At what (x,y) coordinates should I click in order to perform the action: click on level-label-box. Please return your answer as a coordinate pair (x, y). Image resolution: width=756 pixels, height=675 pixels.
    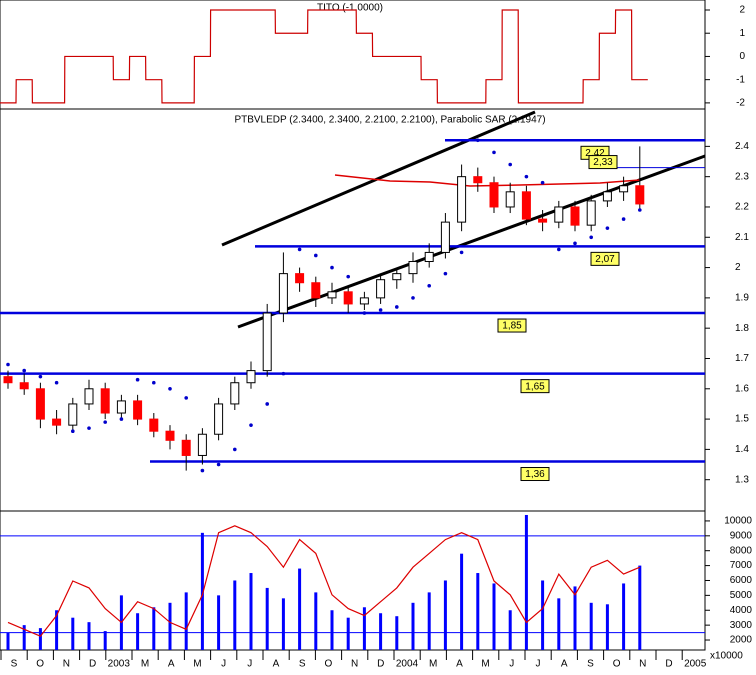
    Looking at the image, I should click on (535, 386).